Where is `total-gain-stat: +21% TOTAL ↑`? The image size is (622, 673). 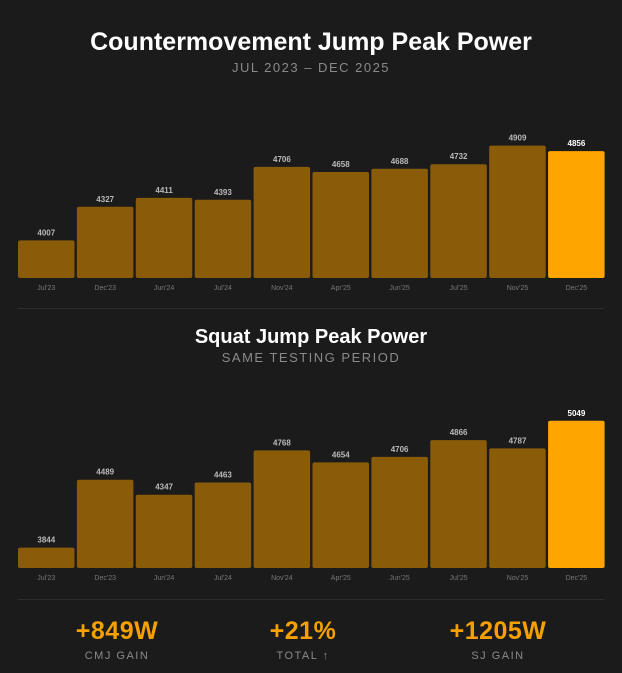 total-gain-stat: +21% TOTAL ↑ is located at coordinates (303, 639).